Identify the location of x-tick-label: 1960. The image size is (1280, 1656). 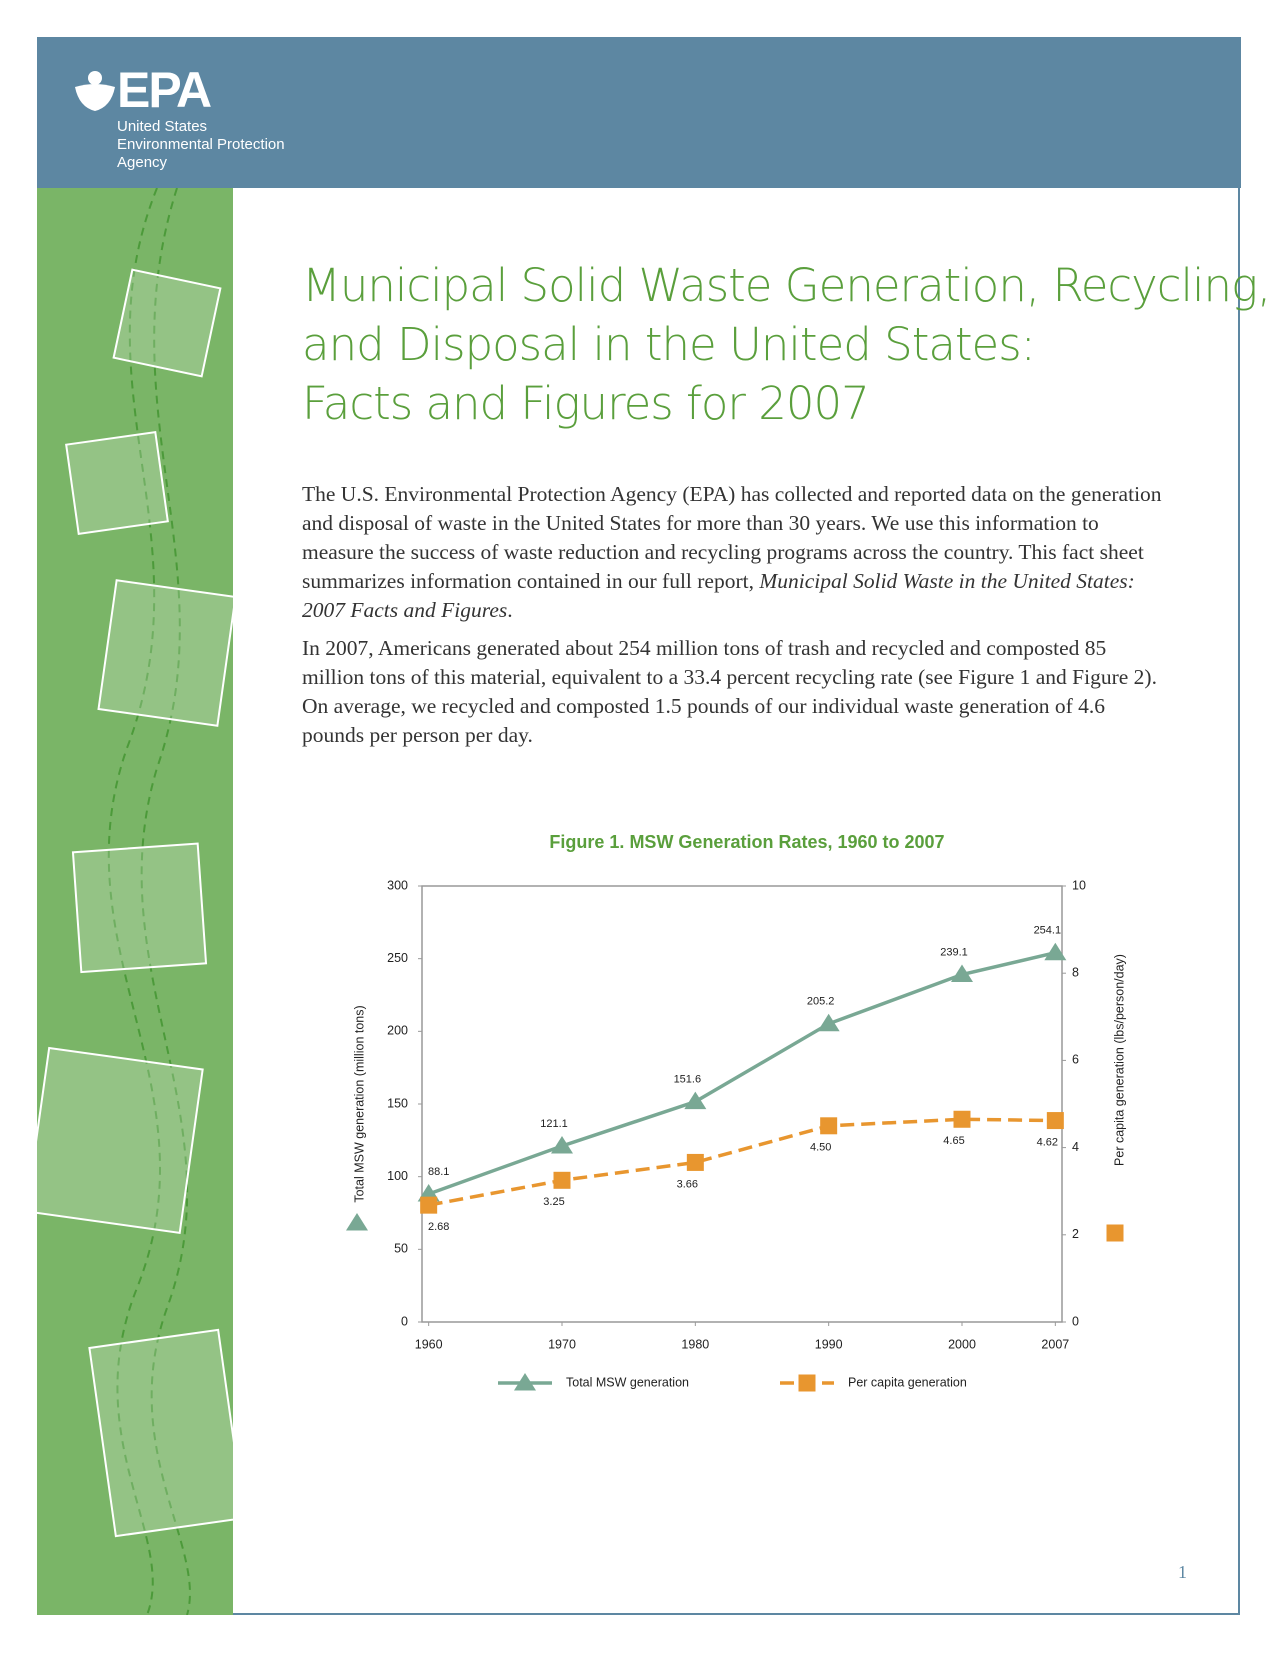
(429, 1344).